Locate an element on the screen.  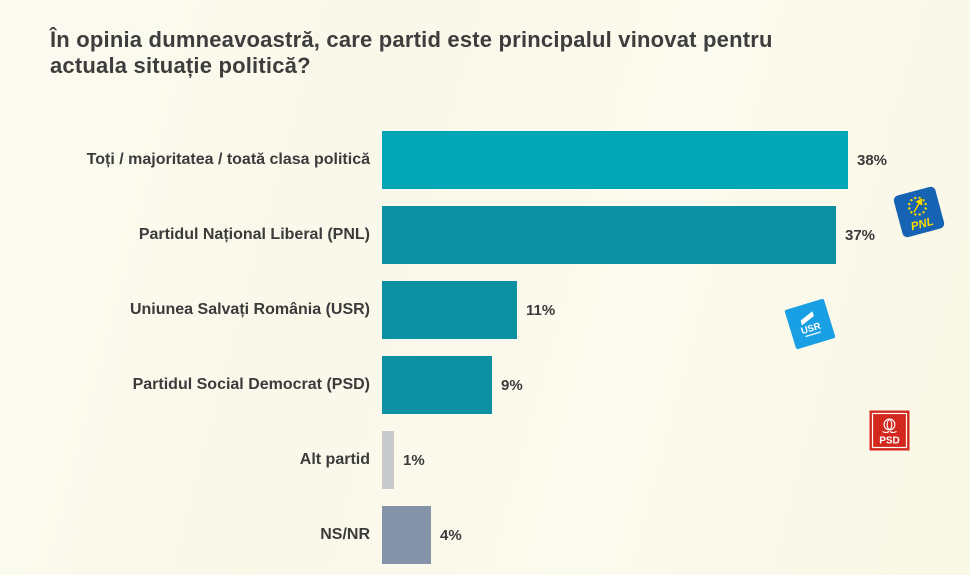
psd-logo-icon: PSD is located at coordinates (889, 430).